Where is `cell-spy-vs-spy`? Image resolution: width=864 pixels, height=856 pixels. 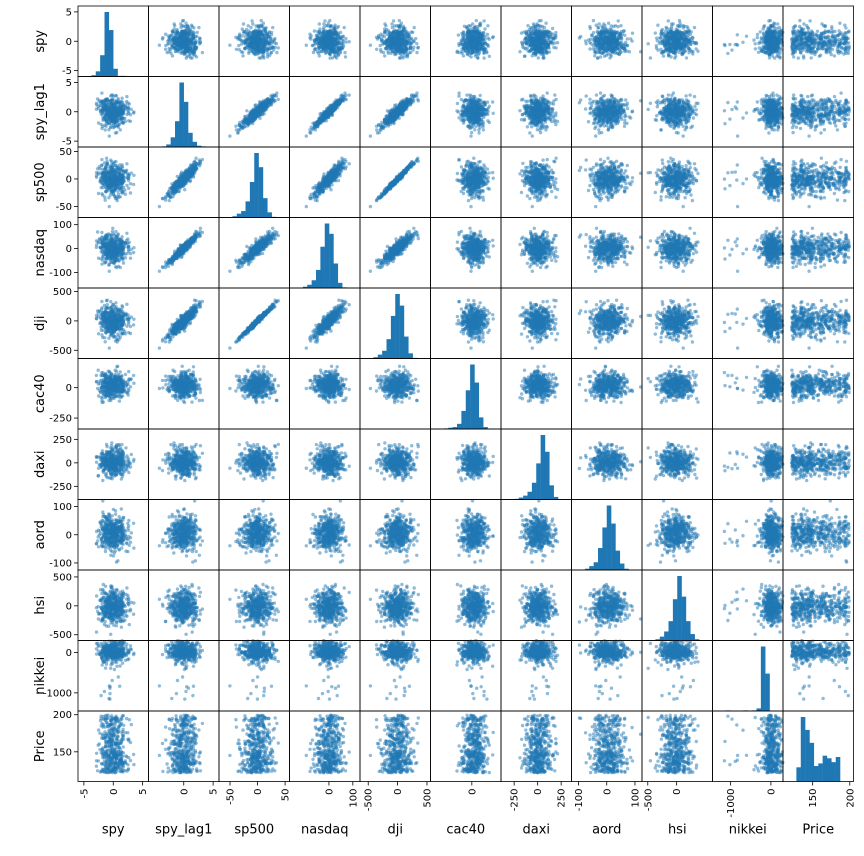 cell-spy-vs-spy is located at coordinates (113, 41).